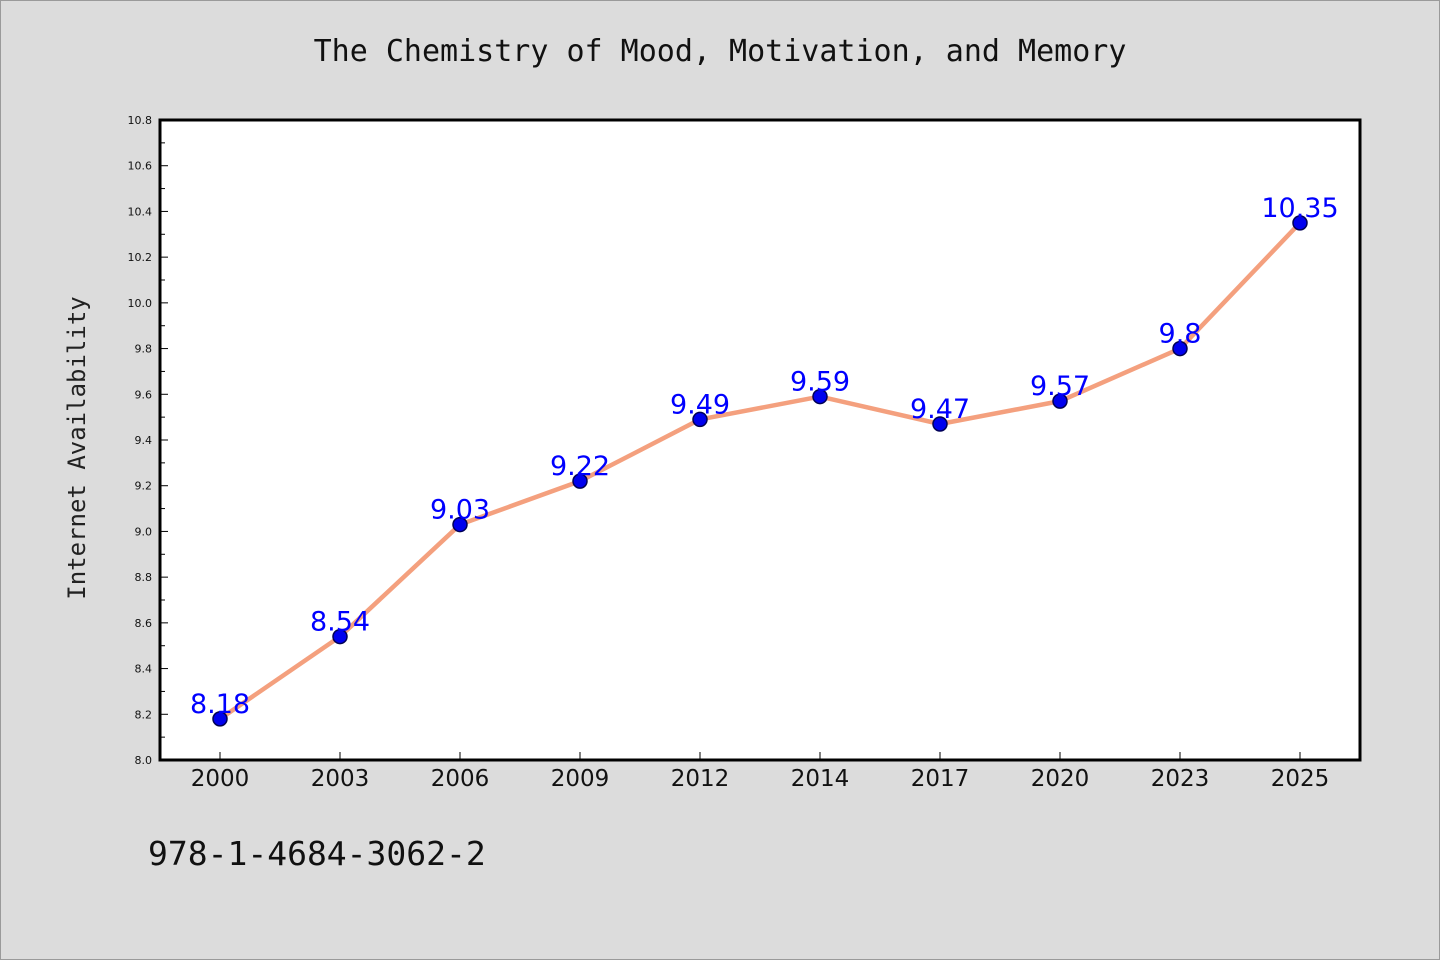 This screenshot has height=960, width=1440. What do you see at coordinates (760, 772) in the screenshot?
I see `x-axis-ticks: 2000 2003 2006 2009 2012 2014 2017 2020 2023 2025` at bounding box center [760, 772].